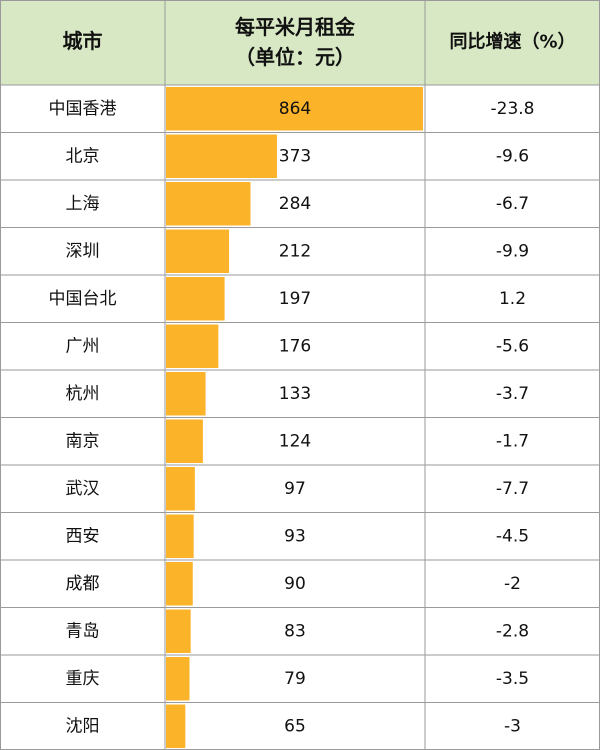 This screenshot has width=600, height=750. What do you see at coordinates (295, 27) in the screenshot?
I see `header-cell: 每平米月租金` at bounding box center [295, 27].